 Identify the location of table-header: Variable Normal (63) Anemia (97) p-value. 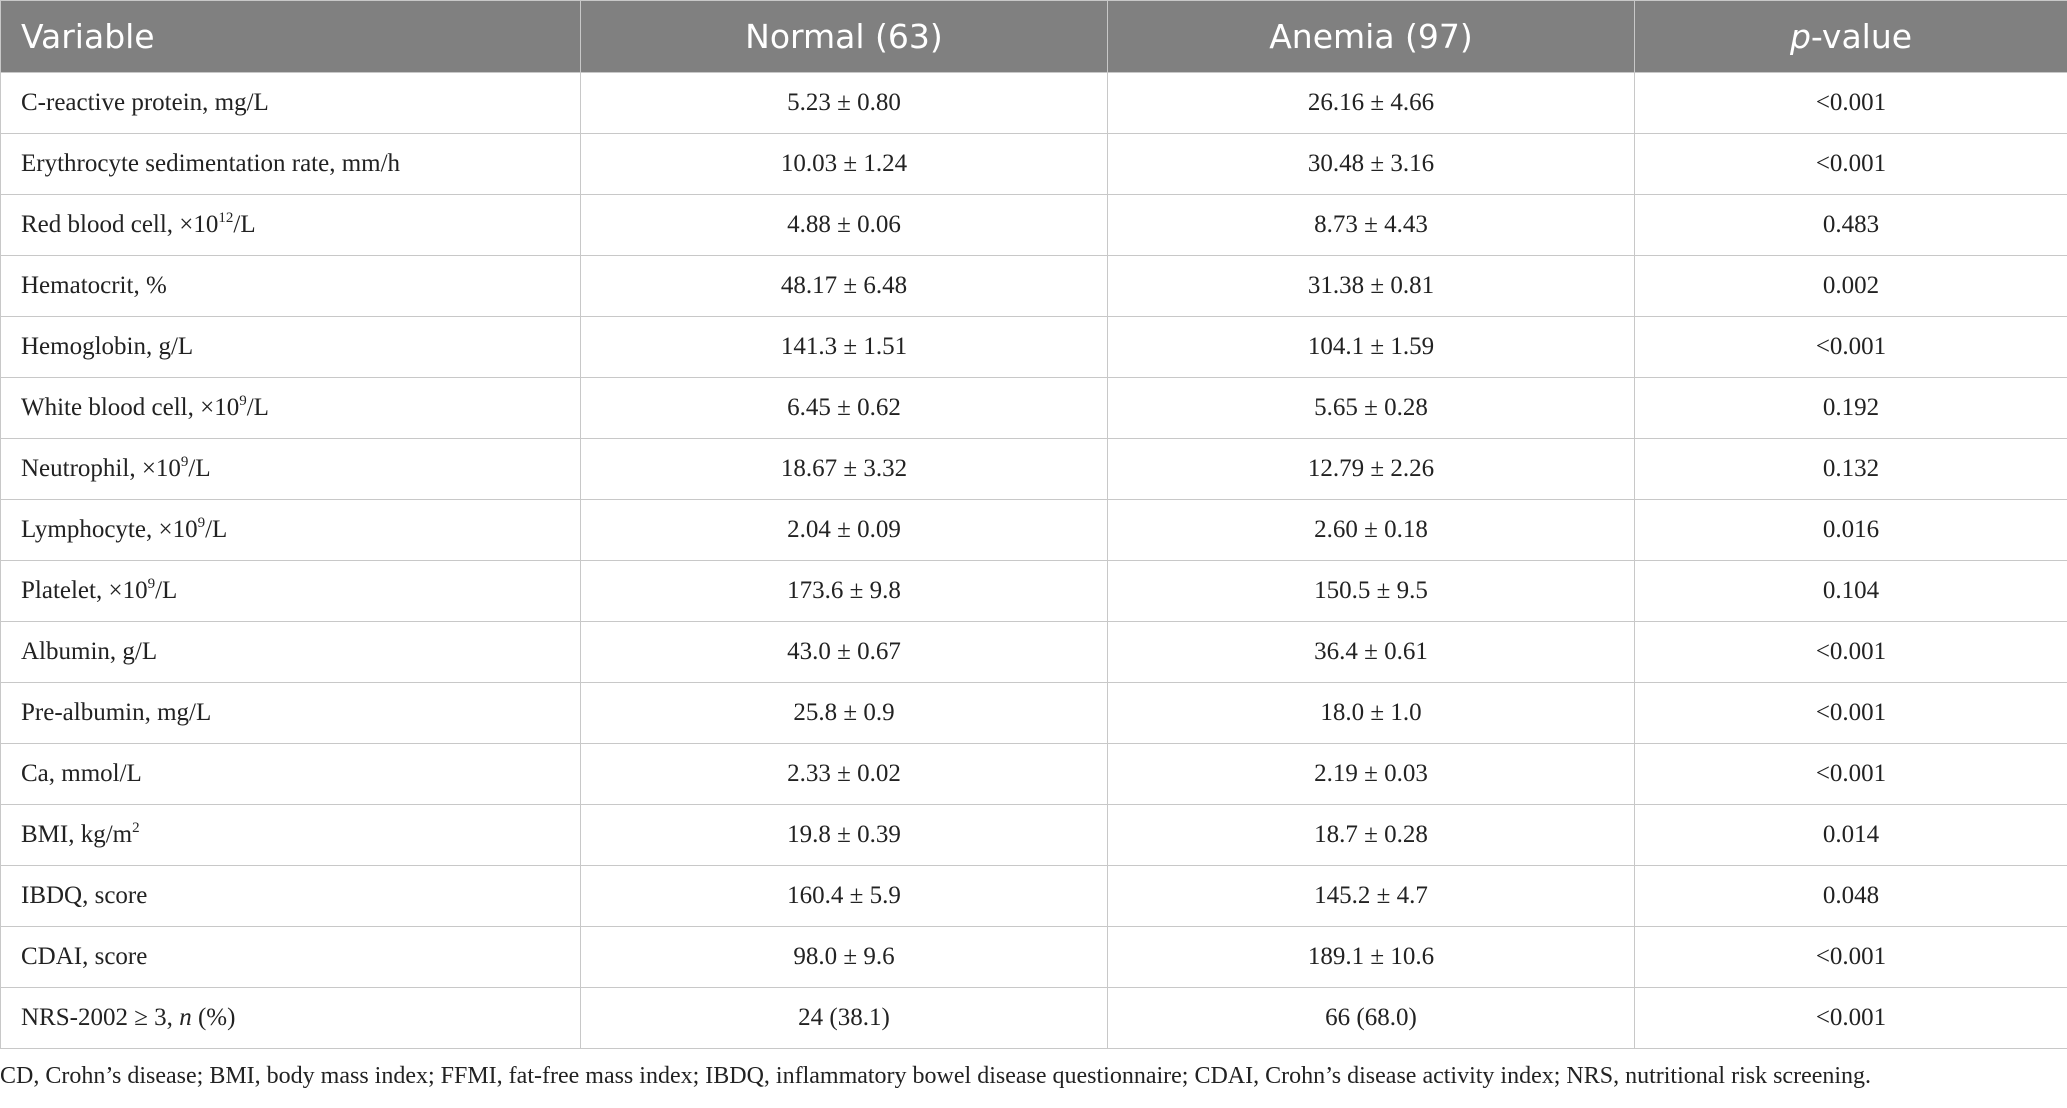
(1033, 36).